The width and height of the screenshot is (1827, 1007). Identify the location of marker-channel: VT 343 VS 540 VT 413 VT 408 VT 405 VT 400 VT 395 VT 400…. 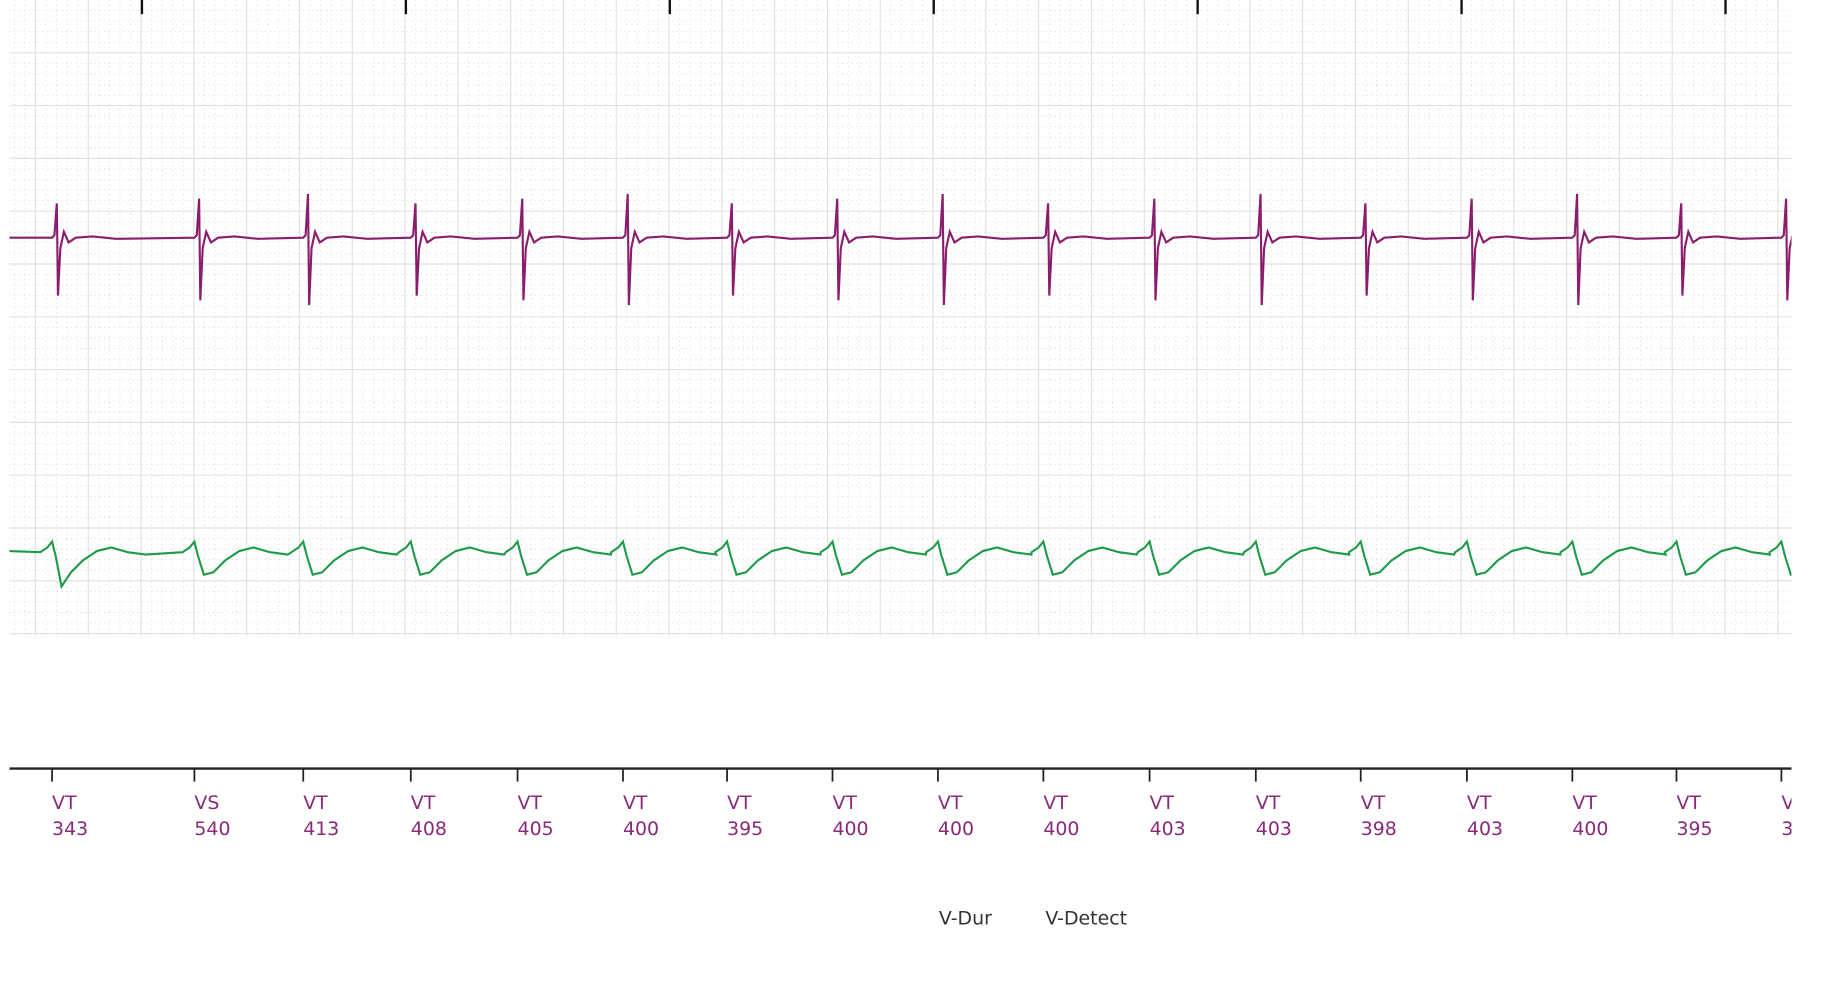
(934, 804).